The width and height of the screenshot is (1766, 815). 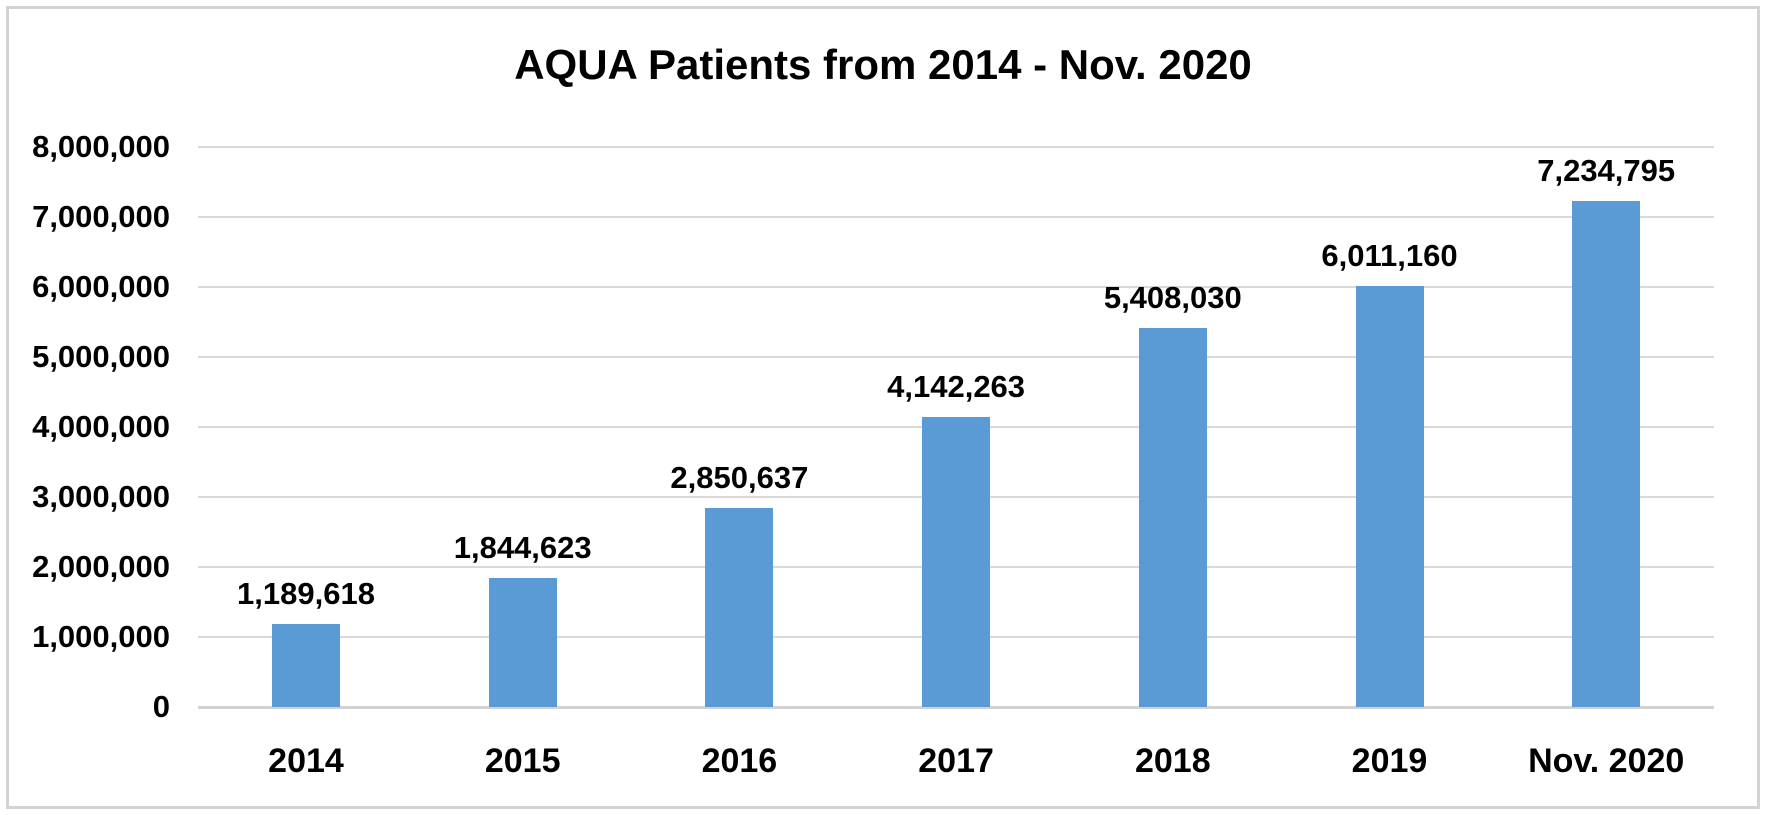 What do you see at coordinates (1389, 761) in the screenshot?
I see `x-tick-label: 2019` at bounding box center [1389, 761].